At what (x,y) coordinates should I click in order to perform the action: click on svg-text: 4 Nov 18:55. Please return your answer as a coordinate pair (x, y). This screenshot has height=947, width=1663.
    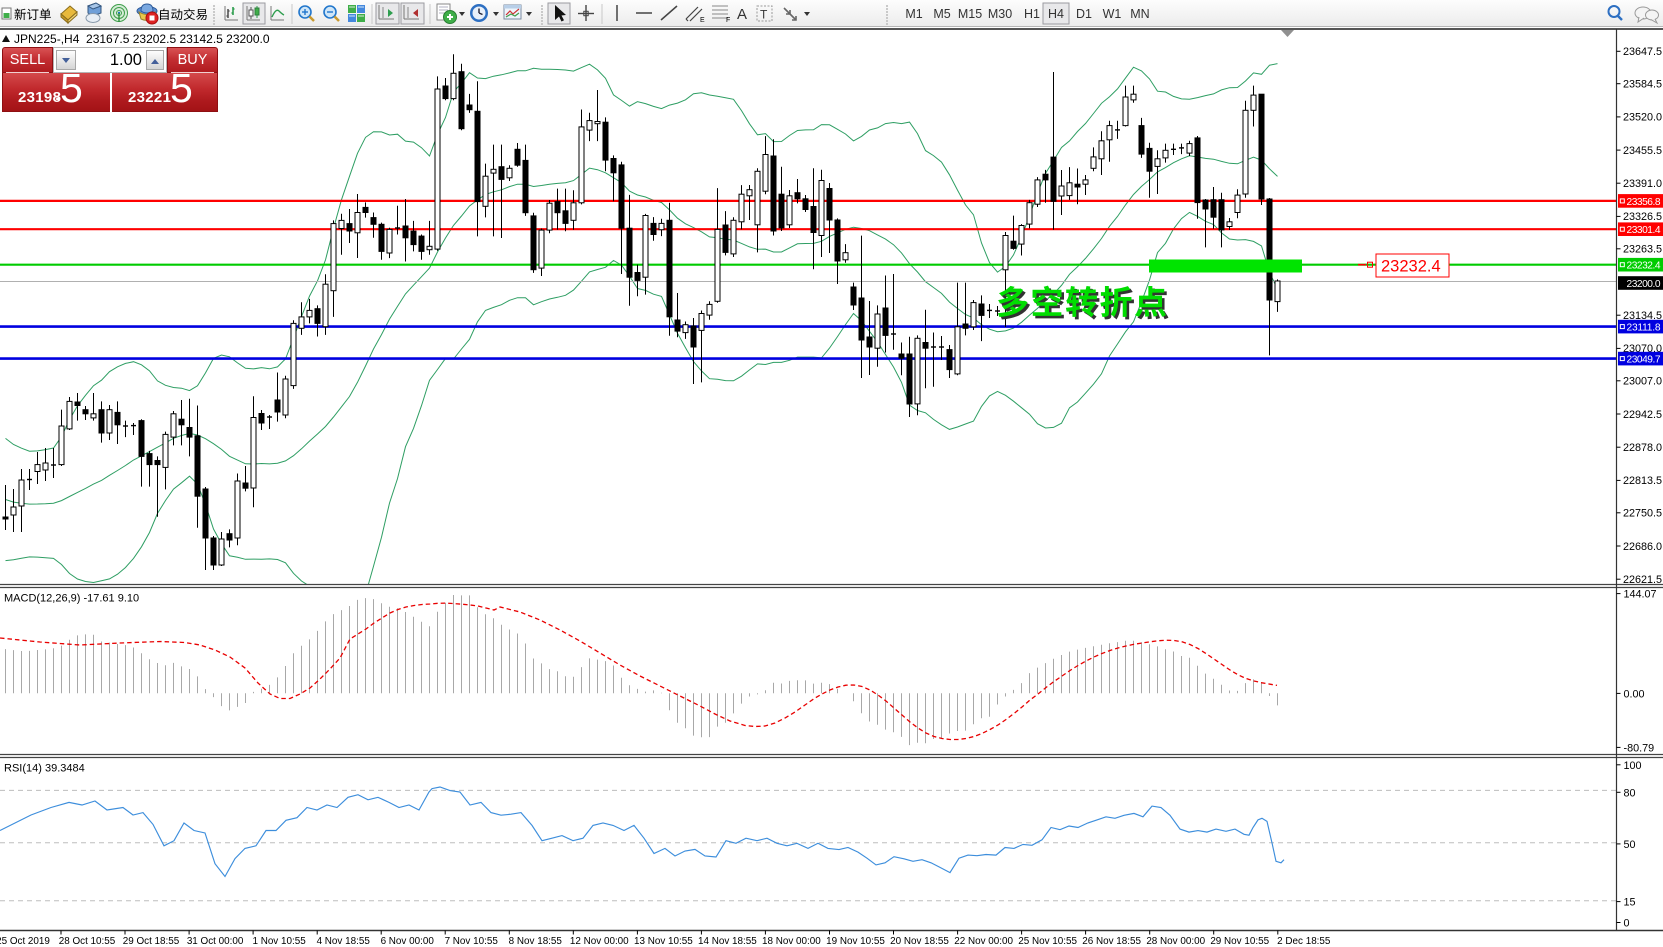
    Looking at the image, I should click on (344, 941).